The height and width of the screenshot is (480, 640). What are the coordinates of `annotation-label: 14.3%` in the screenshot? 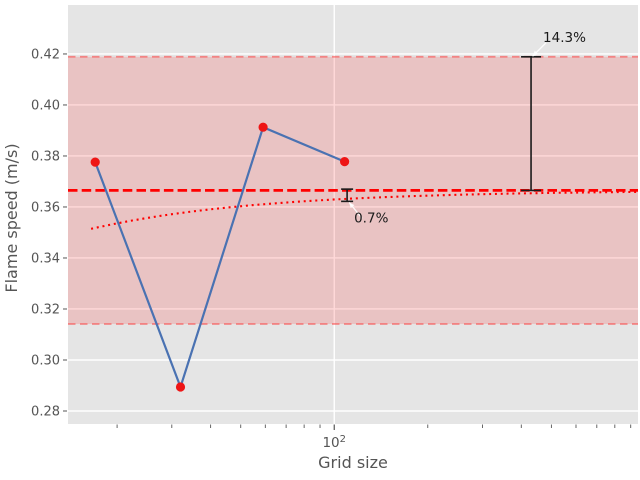 It's located at (564, 38).